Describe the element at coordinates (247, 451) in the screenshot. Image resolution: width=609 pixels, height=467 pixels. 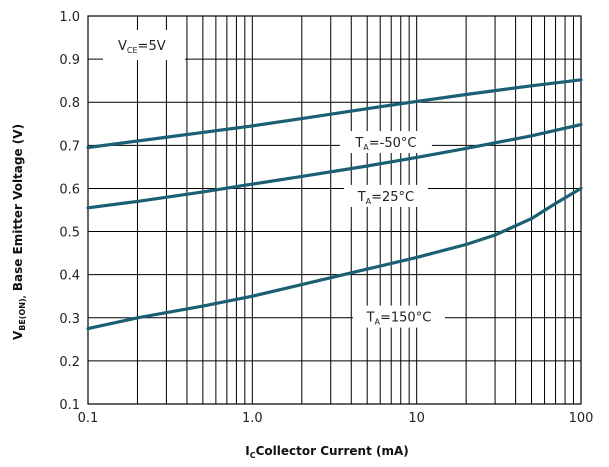
I see `x-axis-title-main: I` at that location.